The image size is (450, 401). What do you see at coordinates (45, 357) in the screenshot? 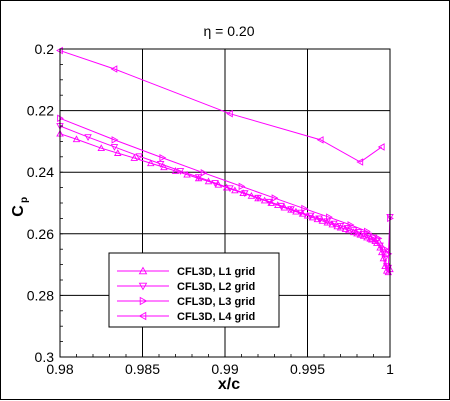
I see `y-tick-label: 0.3` at bounding box center [45, 357].